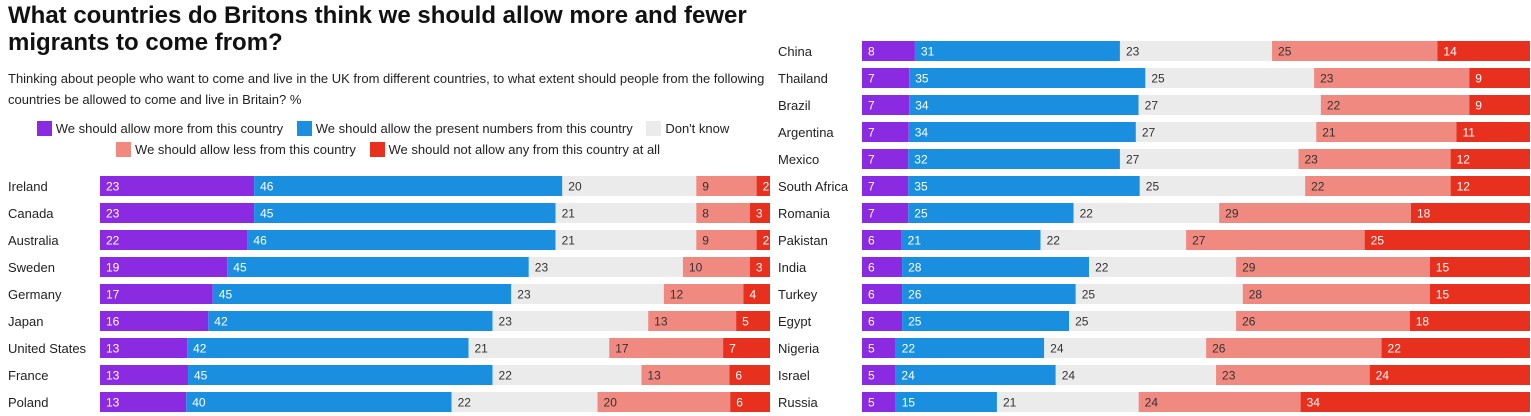  Describe the element at coordinates (798, 402) in the screenshot. I see `country-label-russia: Russia` at that location.